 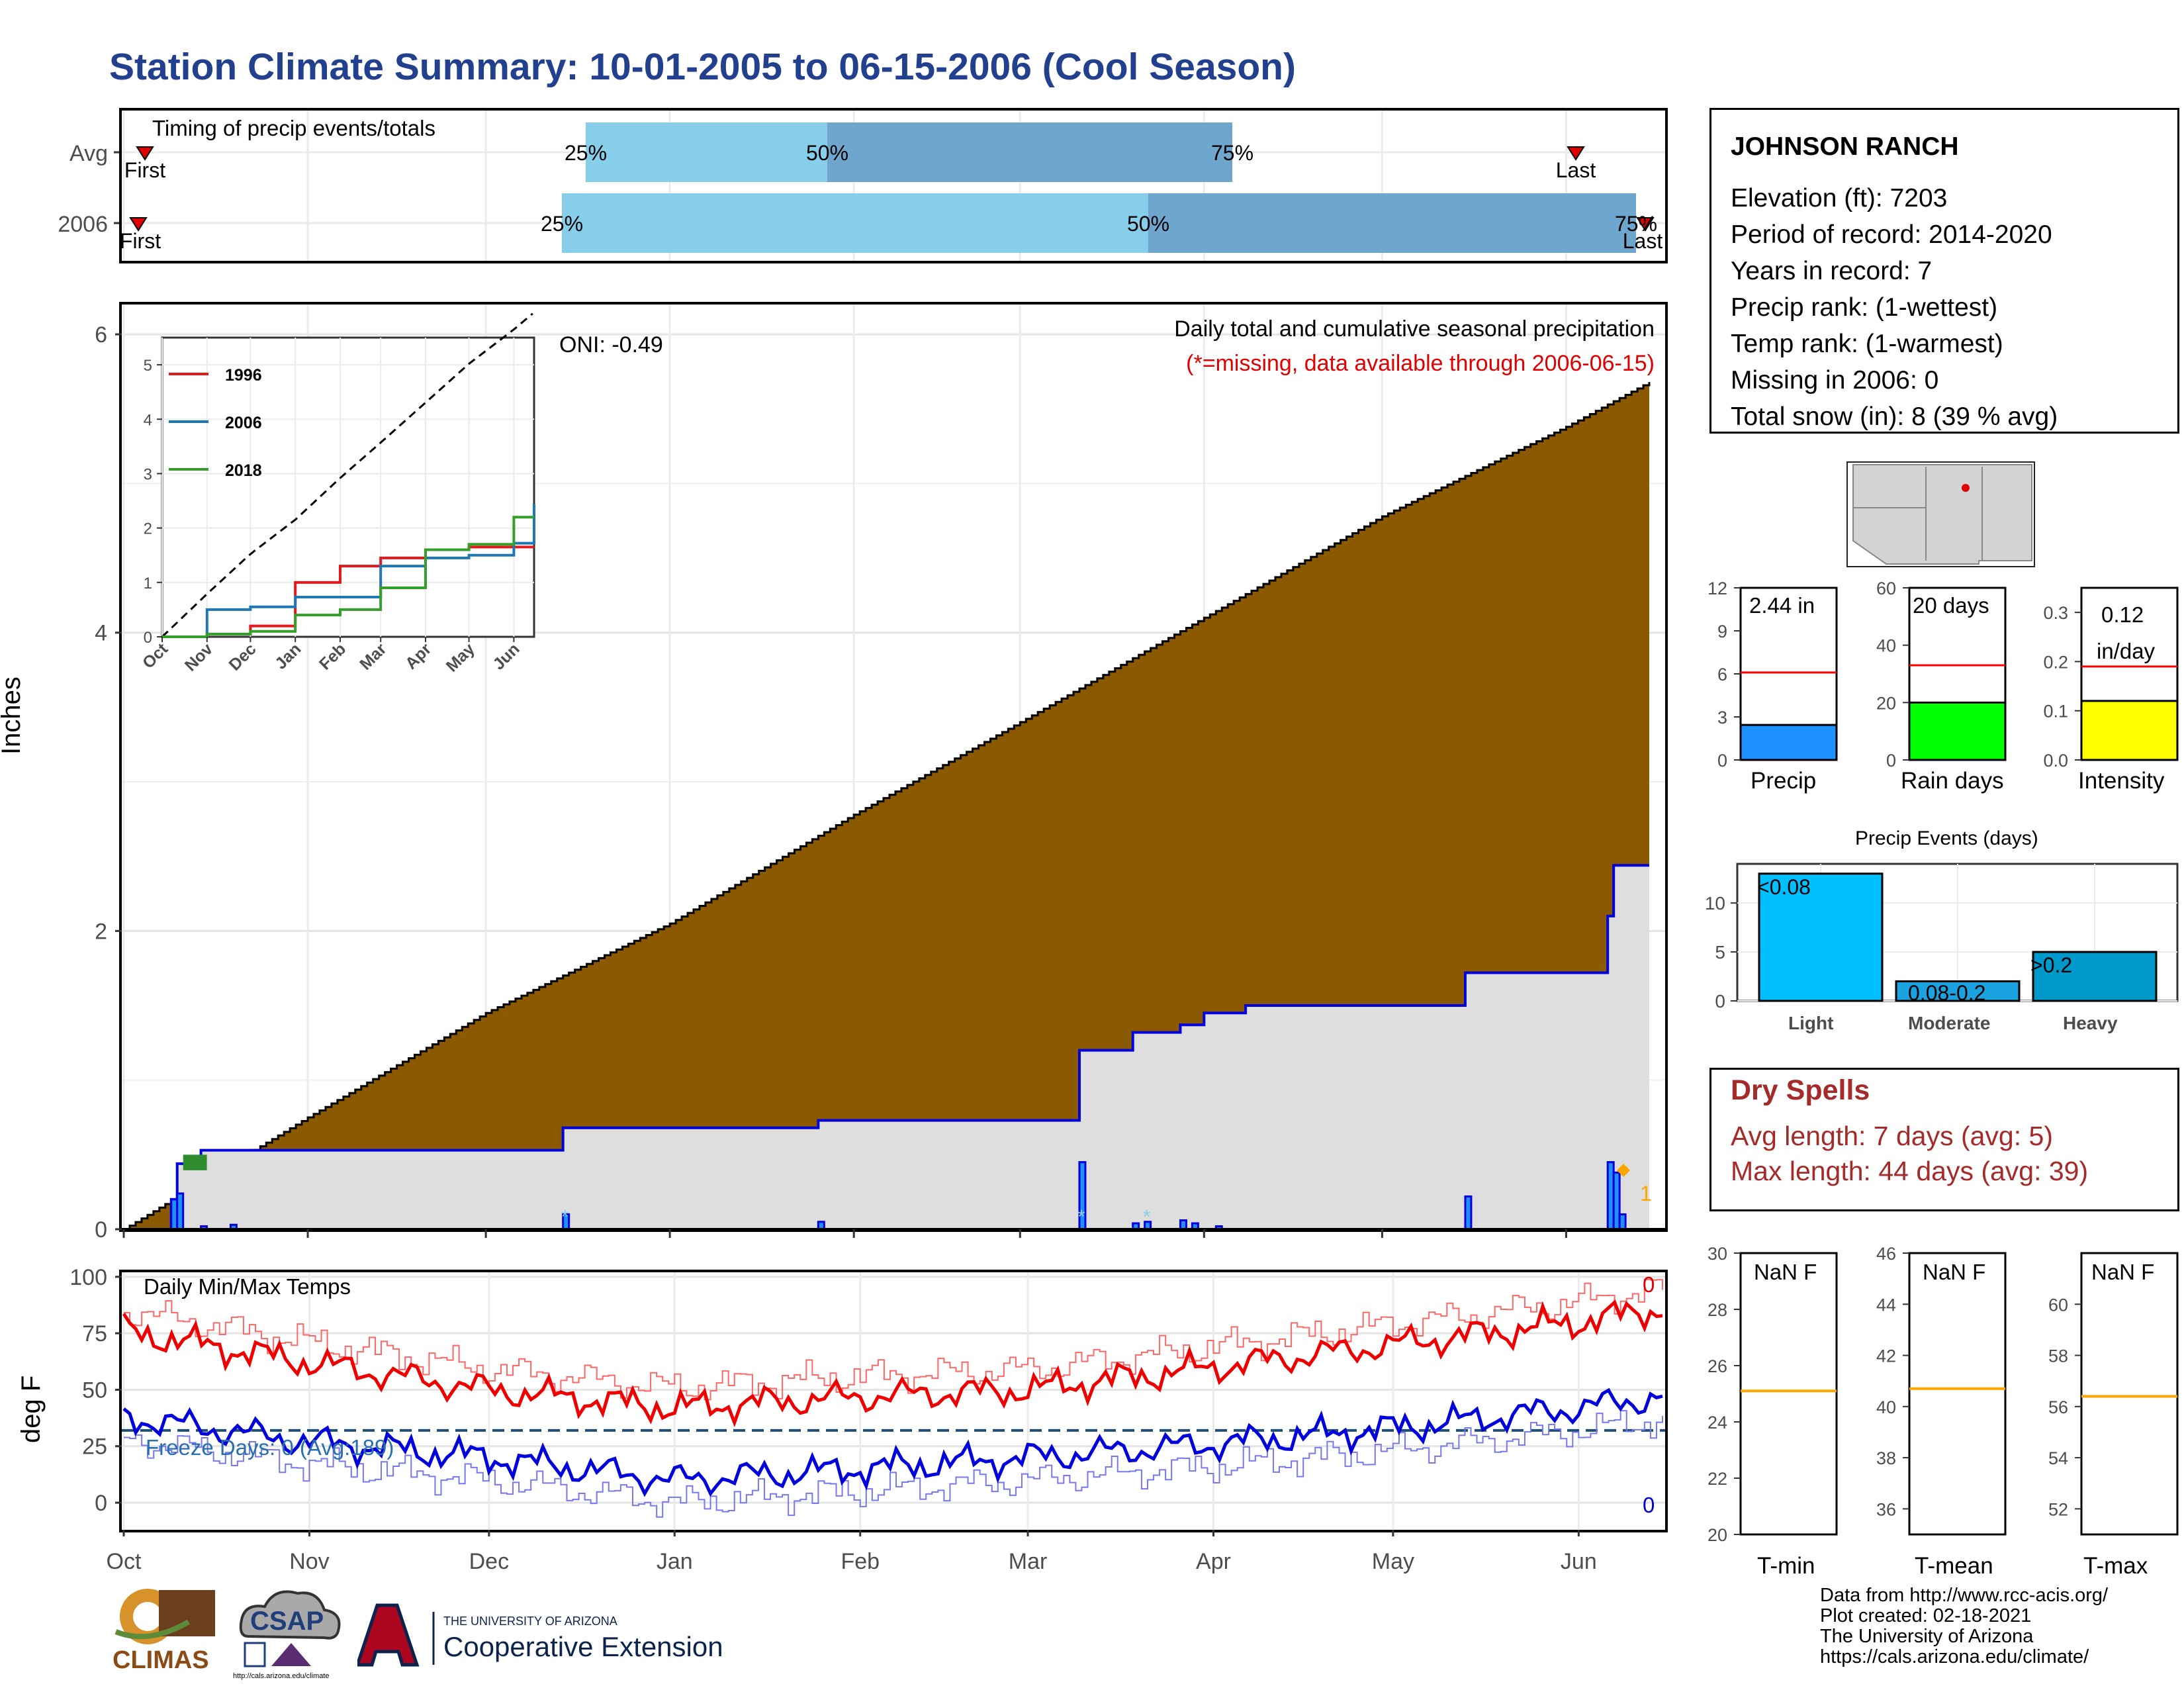 What do you see at coordinates (827, 153) in the screenshot?
I see `avg-p50-label: 50%` at bounding box center [827, 153].